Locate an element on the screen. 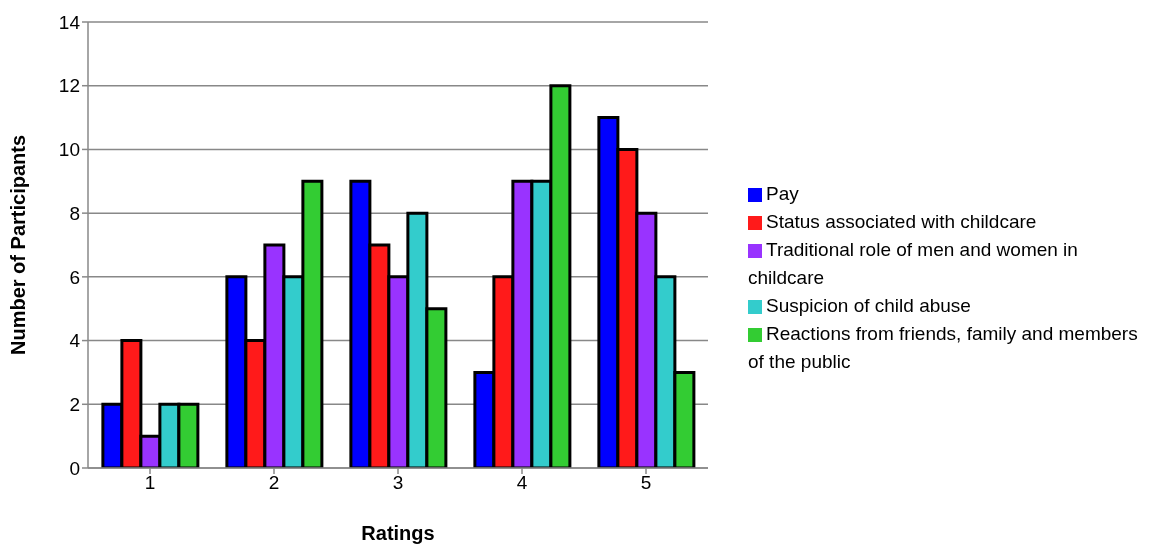 This screenshot has height=556, width=1154. legend-label: Traditional role of men and women in childcare is located at coordinates (913, 263).